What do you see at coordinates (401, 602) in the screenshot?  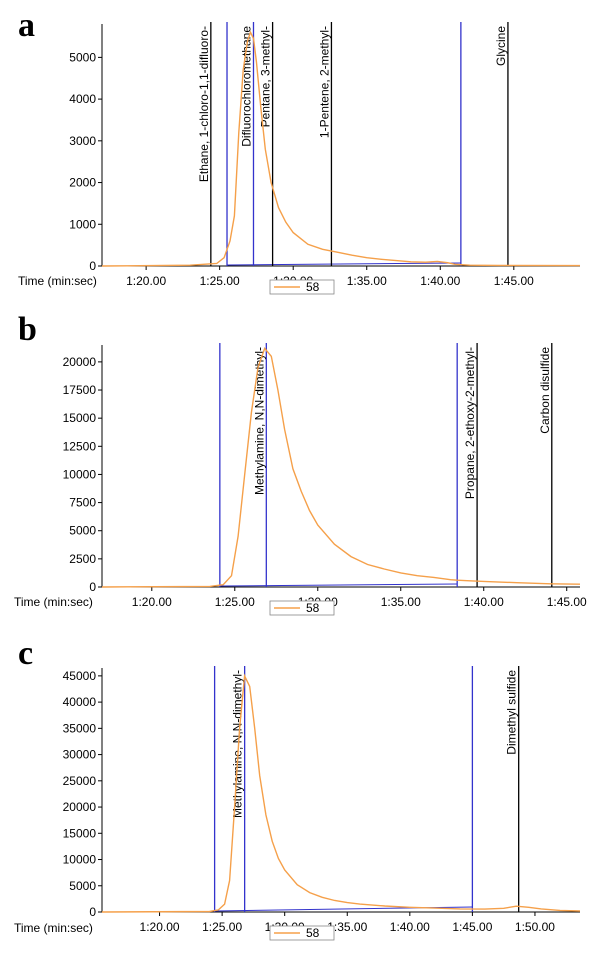 I see `chart-b-x-tick-label: 1:35.00` at bounding box center [401, 602].